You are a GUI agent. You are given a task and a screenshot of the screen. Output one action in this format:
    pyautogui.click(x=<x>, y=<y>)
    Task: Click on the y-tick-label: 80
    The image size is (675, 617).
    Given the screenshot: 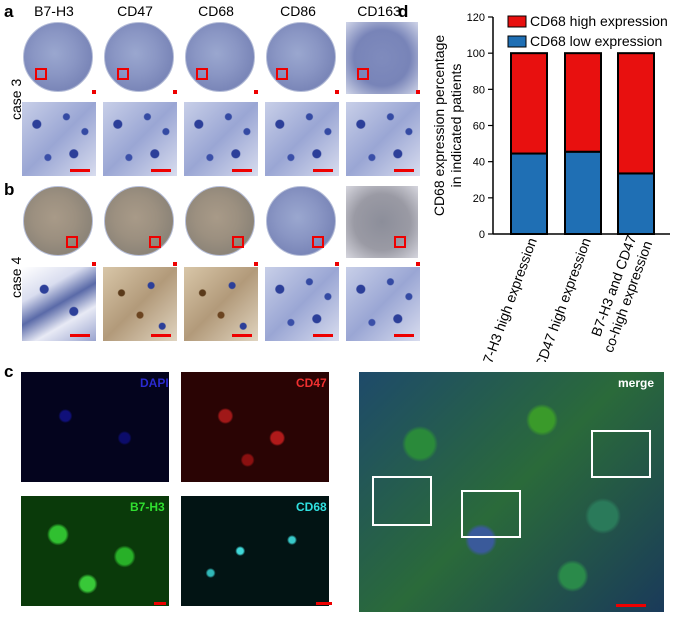 What is the action you would take?
    pyautogui.click(x=479, y=90)
    